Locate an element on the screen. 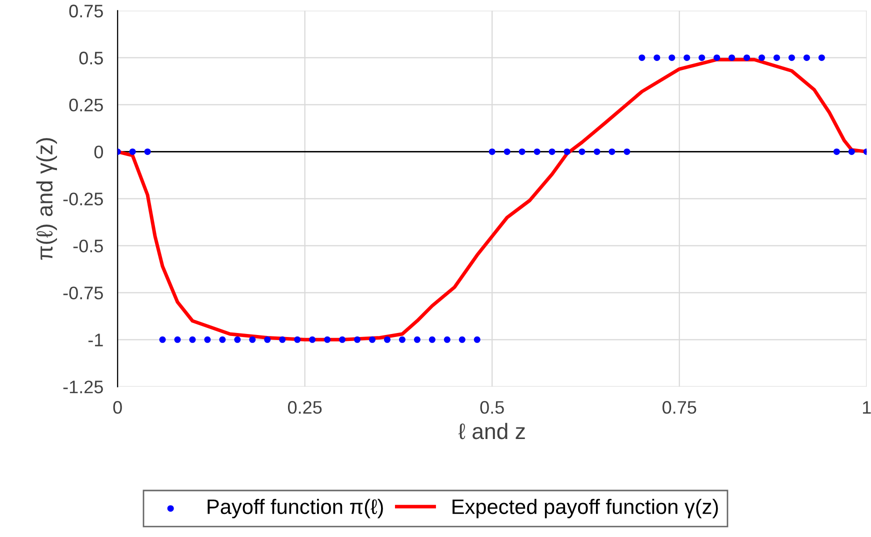  legend-label: Payoff function π(ℓ) is located at coordinates (295, 508).